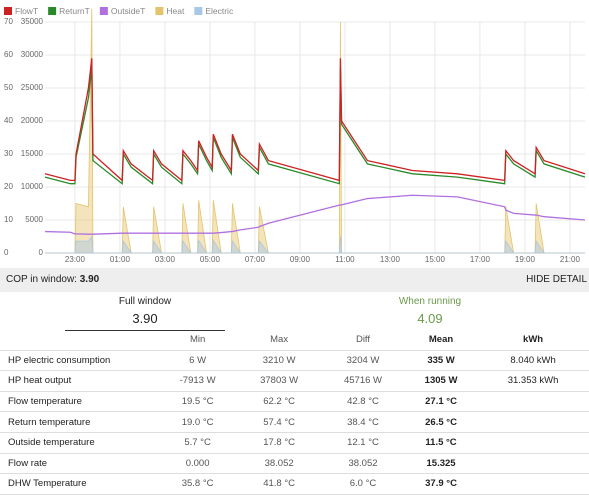 The width and height of the screenshot is (589, 500). Describe the element at coordinates (79, 340) in the screenshot. I see `header-cell` at that location.